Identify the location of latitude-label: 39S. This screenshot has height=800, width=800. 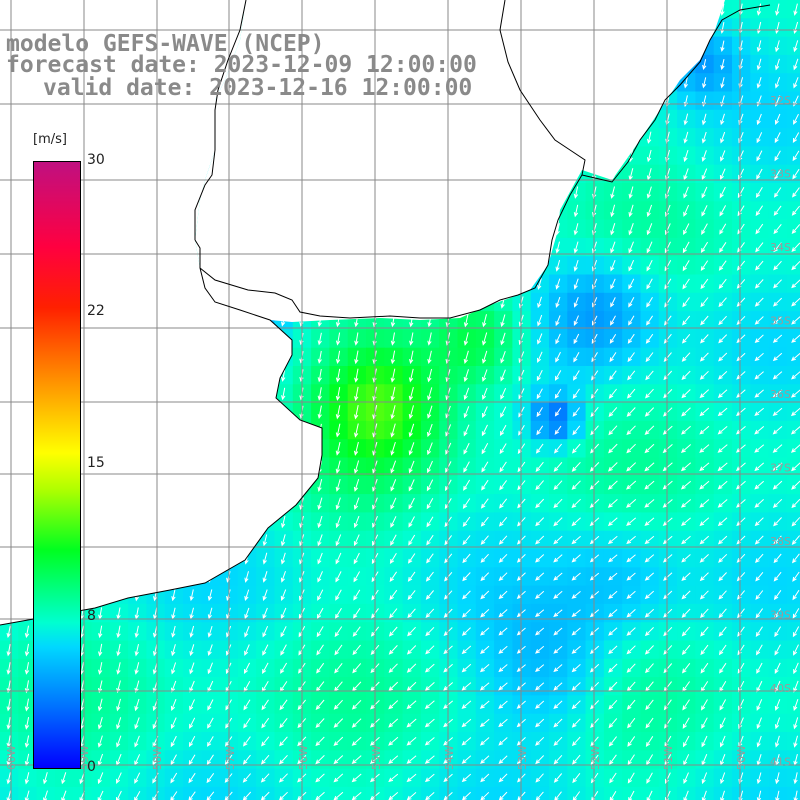
(780, 615).